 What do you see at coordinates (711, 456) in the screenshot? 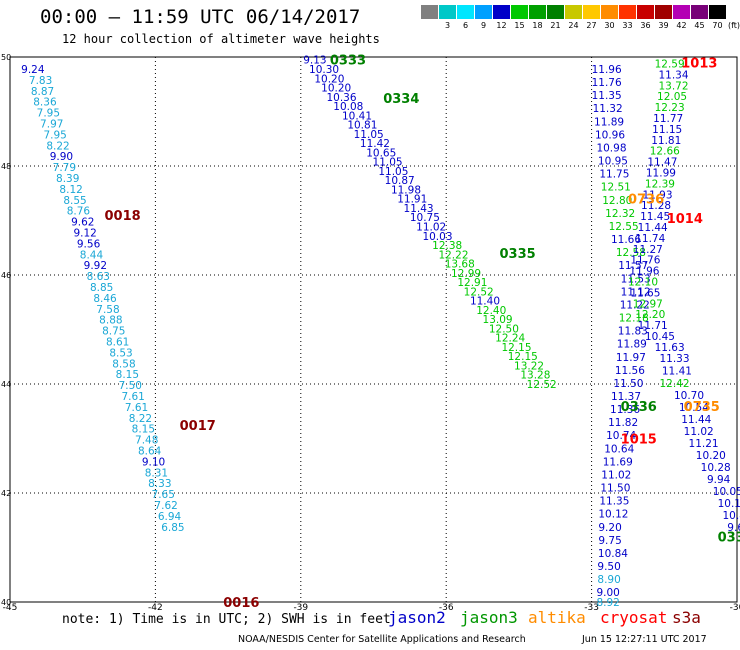
I see `wave-height-value: 10.20` at bounding box center [711, 456].